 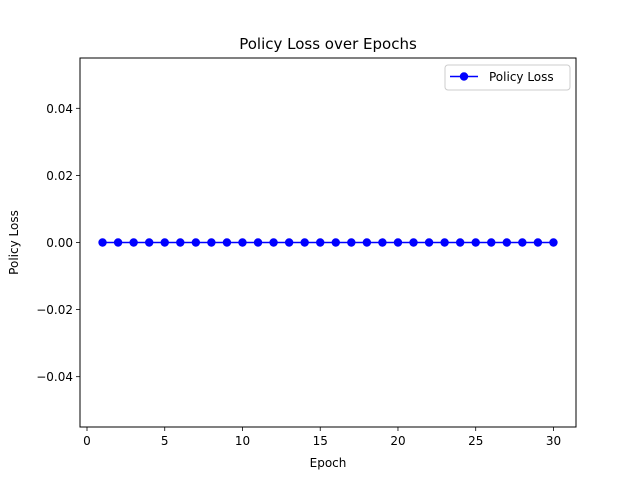 I want to click on legend: Policy Loss, so click(x=507, y=77).